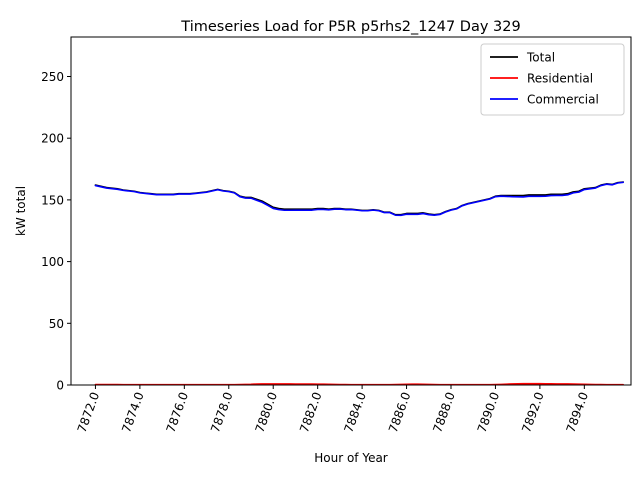 This screenshot has width=640, height=484. I want to click on legend-label-total: Total, so click(540, 58).